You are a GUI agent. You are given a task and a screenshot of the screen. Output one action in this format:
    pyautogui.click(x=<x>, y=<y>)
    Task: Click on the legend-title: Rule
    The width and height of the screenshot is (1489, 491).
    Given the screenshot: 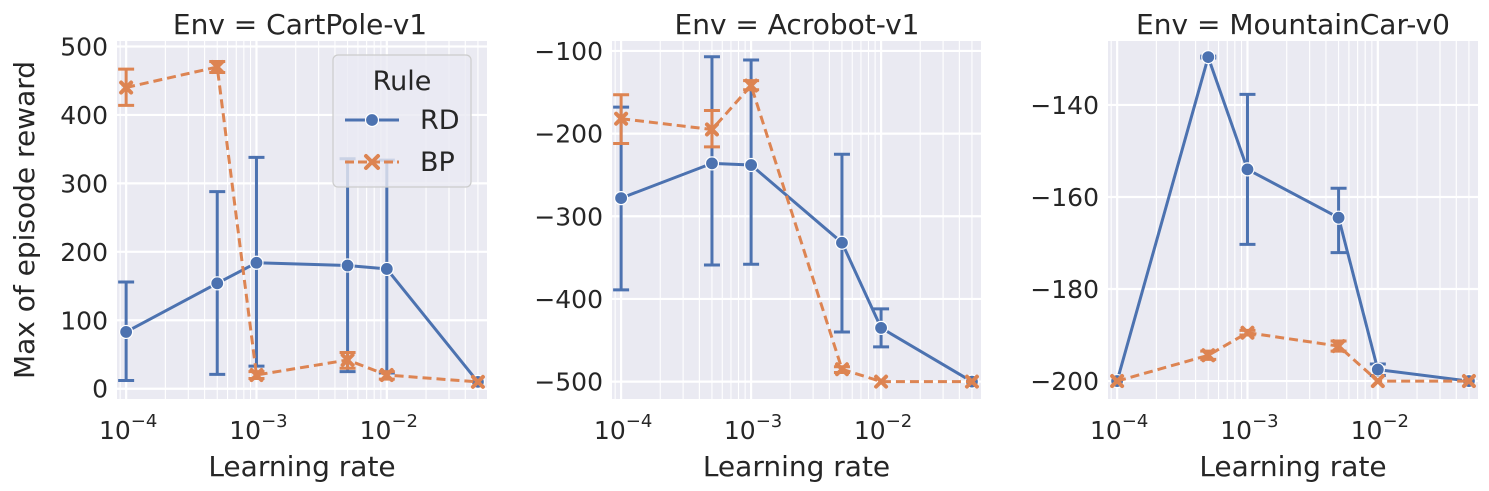 What is the action you would take?
    pyautogui.click(x=402, y=81)
    